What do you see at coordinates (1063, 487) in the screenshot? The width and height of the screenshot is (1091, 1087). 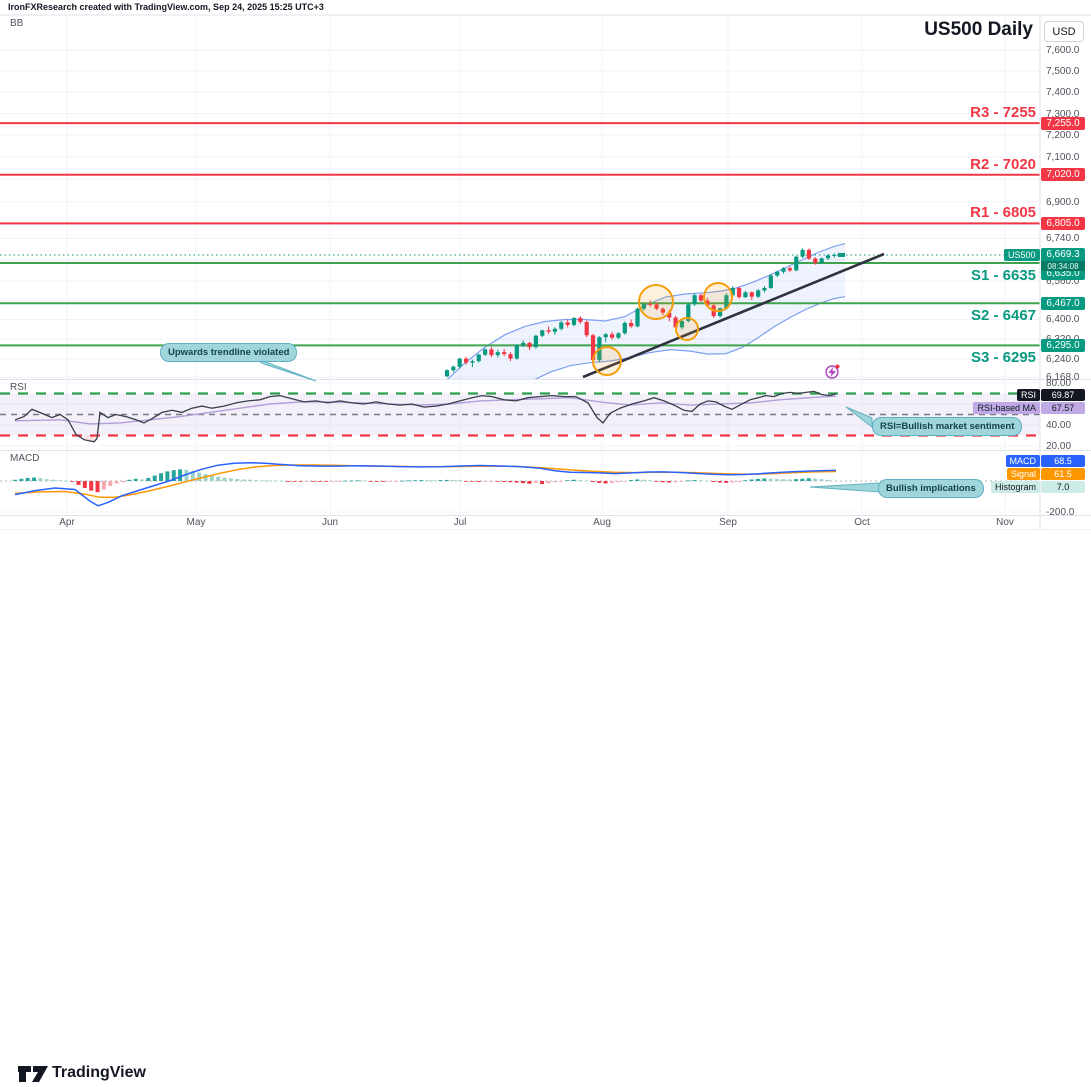 I see `histogram-value-tag: 7.0` at bounding box center [1063, 487].